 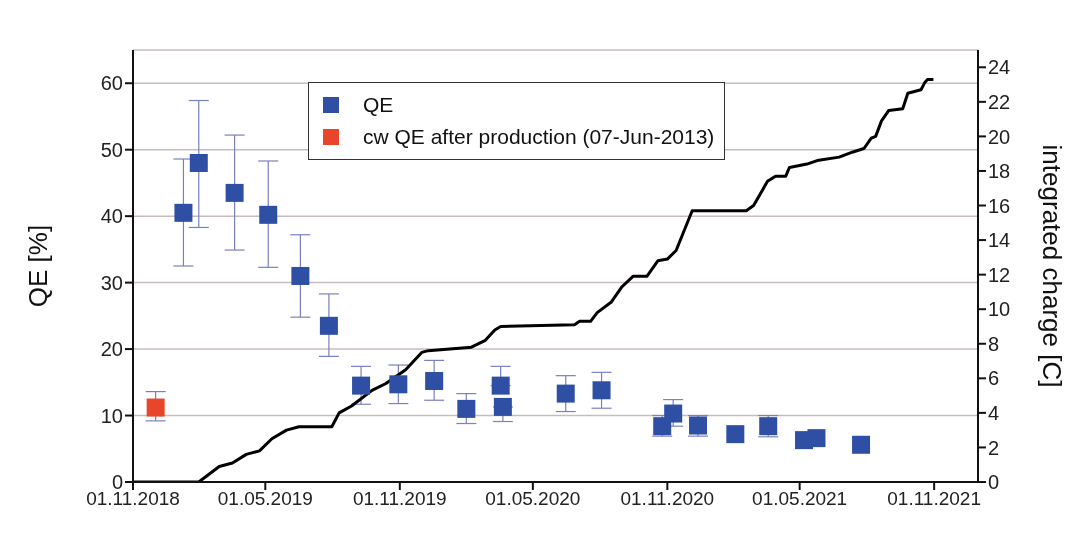 I want to click on y2-tick-label: 2, so click(x=994, y=447).